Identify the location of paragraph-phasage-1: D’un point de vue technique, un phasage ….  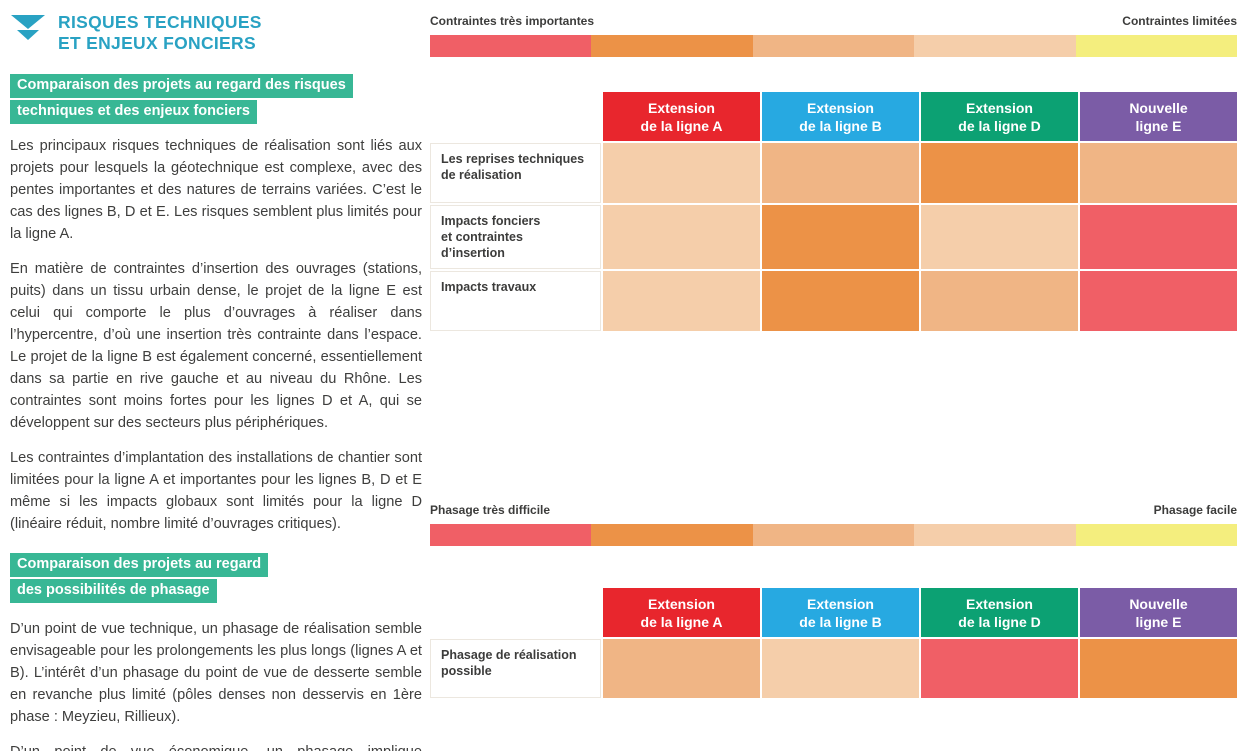
(216, 673).